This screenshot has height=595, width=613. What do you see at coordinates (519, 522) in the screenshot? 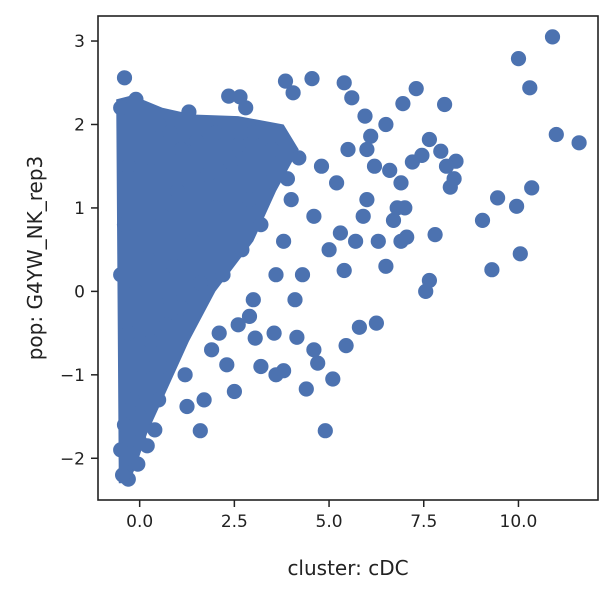
I see `x-tick-label: 10.0` at bounding box center [519, 522].